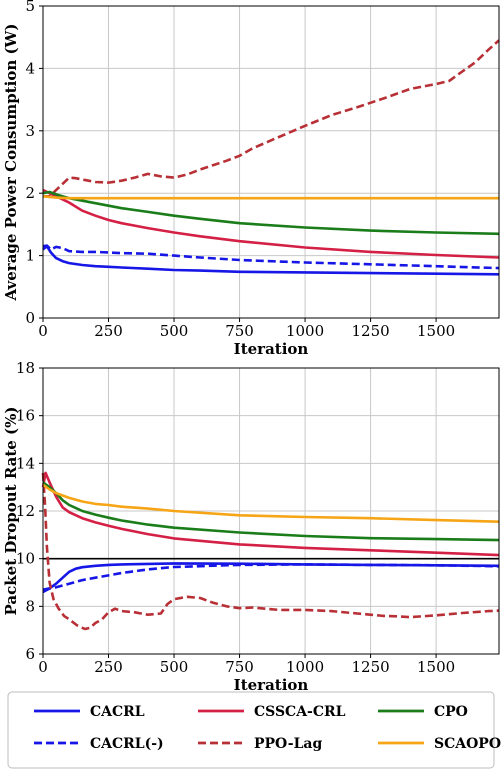 The width and height of the screenshot is (502, 774). Describe the element at coordinates (11, 163) in the screenshot. I see `y-axis-label: Average Power Consumption (W)` at that location.